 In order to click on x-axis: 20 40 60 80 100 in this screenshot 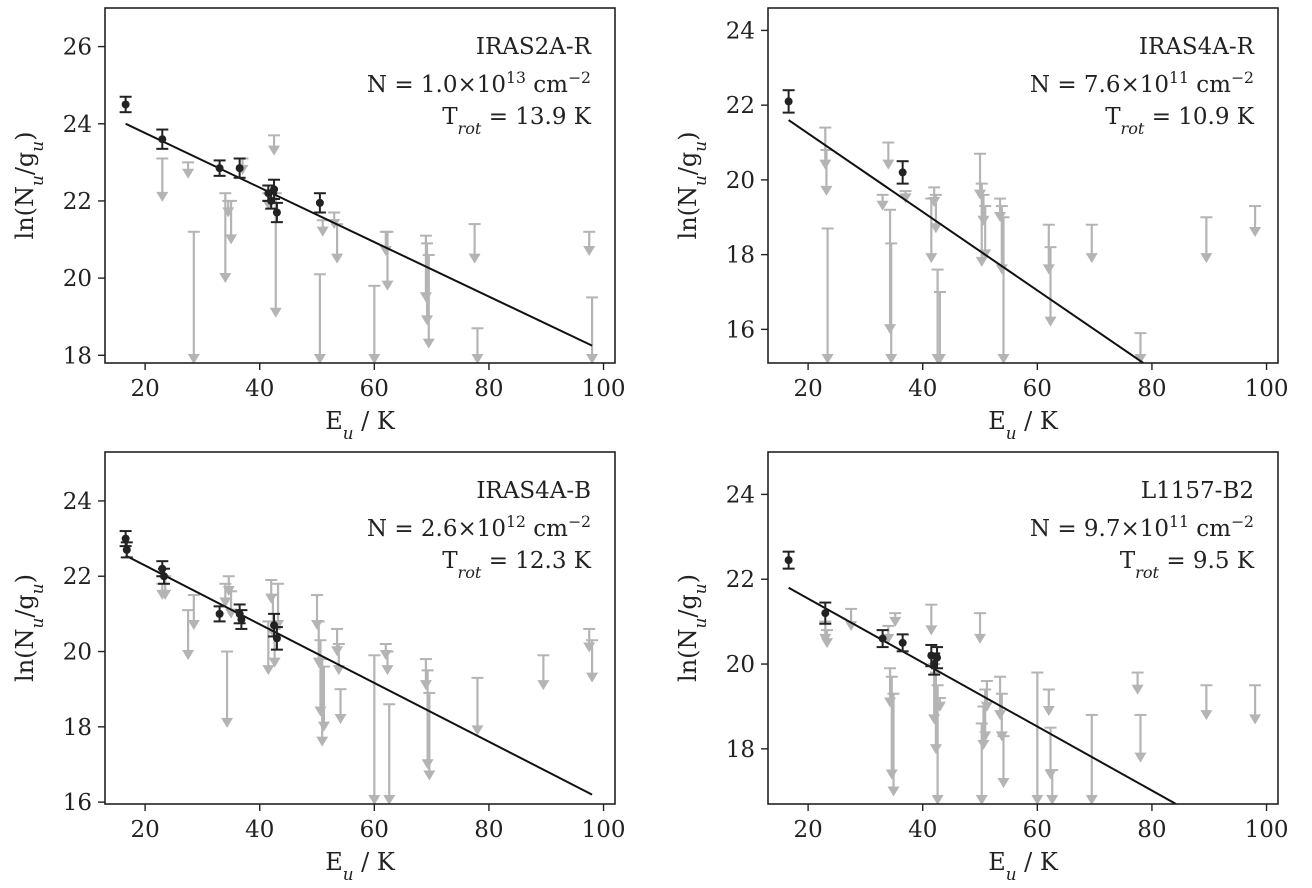, I will do `click(377, 823)`.